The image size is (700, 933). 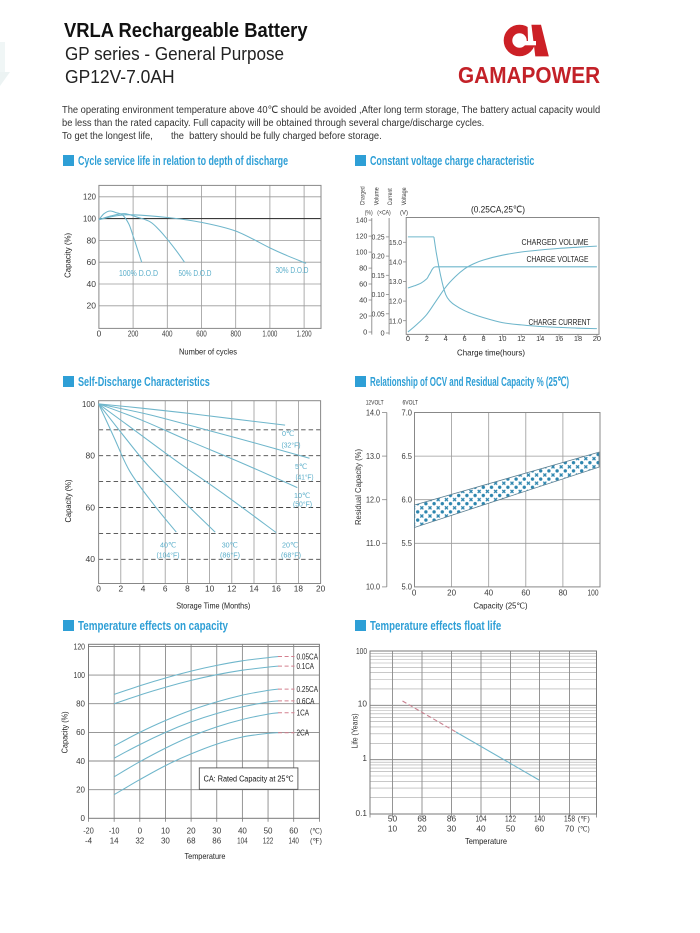 I want to click on svg-text: 86, so click(x=452, y=818).